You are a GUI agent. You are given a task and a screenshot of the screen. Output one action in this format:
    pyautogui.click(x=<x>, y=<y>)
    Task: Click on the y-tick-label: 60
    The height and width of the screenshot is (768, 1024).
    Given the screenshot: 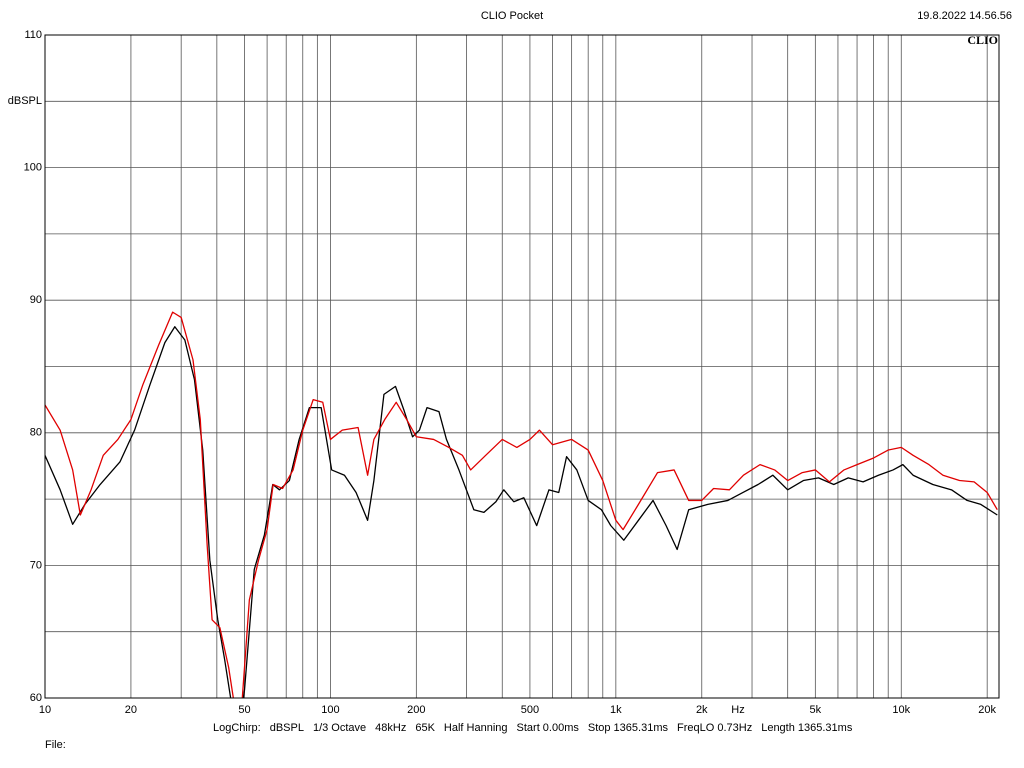 What is the action you would take?
    pyautogui.click(x=36, y=698)
    